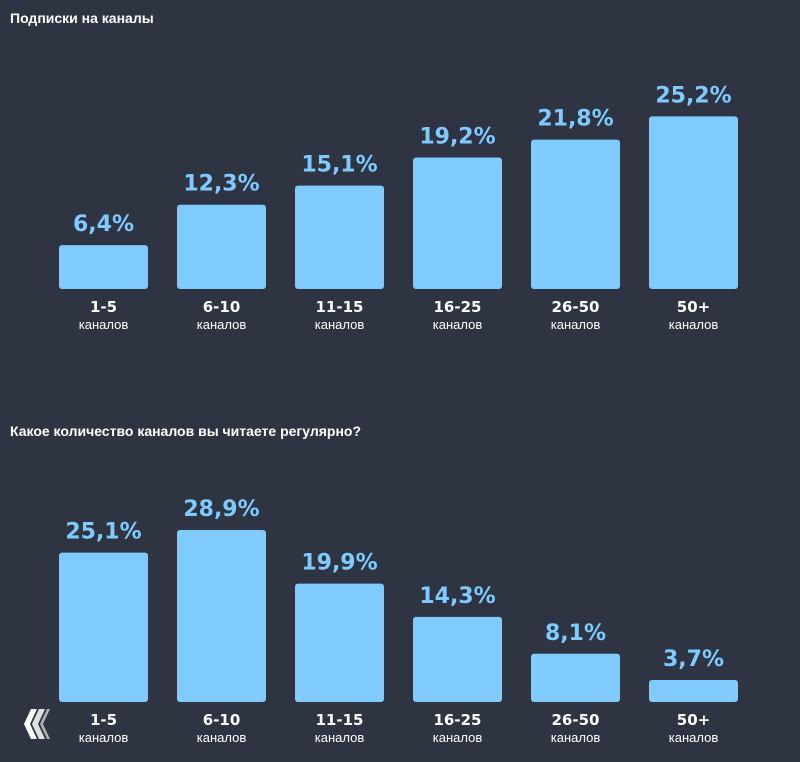  What do you see at coordinates (693, 720) in the screenshot?
I see `chart-2-category-label: 50+` at bounding box center [693, 720].